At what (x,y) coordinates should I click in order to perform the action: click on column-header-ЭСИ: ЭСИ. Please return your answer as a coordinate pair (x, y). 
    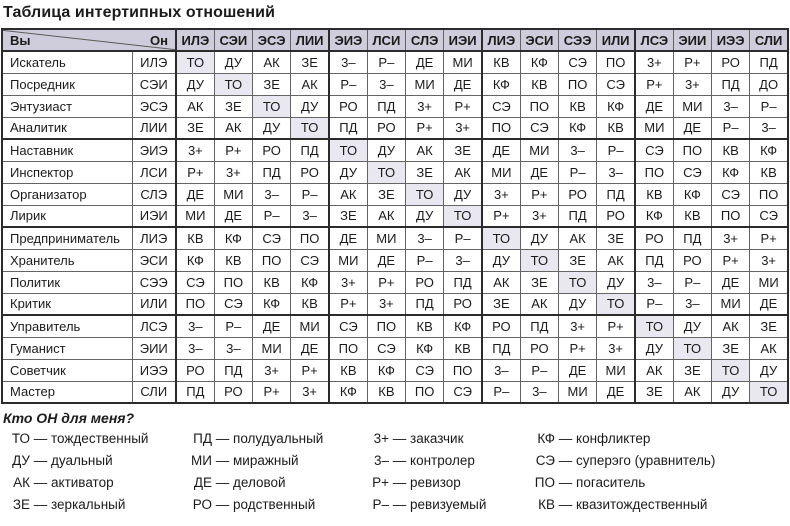
    Looking at the image, I should click on (539, 40).